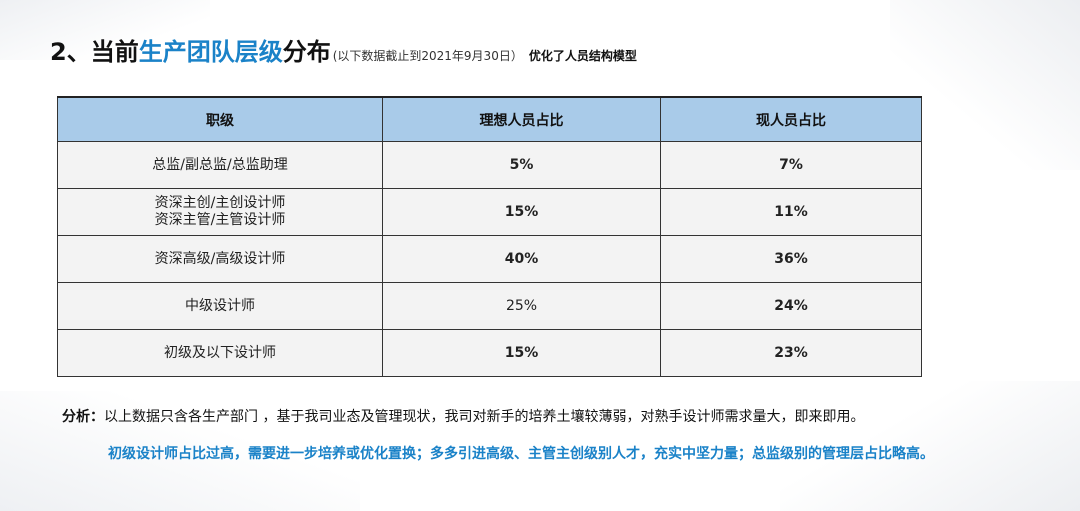  Describe the element at coordinates (791, 353) in the screenshot. I see `cell-current-ratio: 23%` at that location.